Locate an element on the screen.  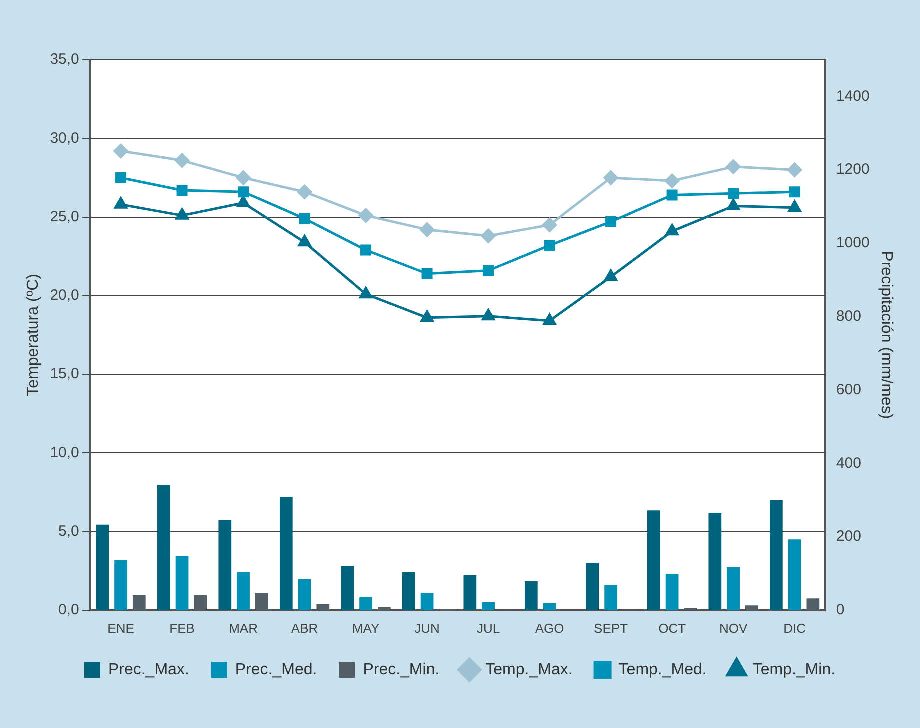
y2-tick-label: 1000 is located at coordinates (853, 243).